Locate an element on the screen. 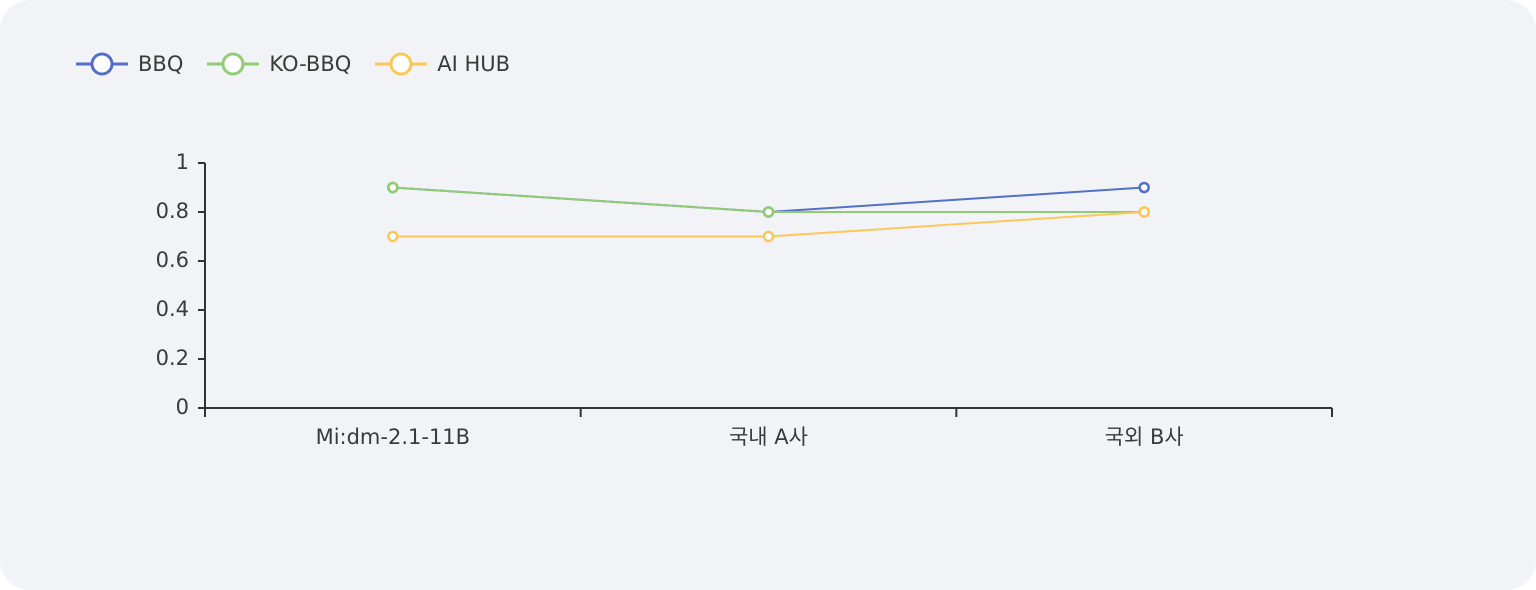 This screenshot has width=1536, height=590. series-points is located at coordinates (768, 212).